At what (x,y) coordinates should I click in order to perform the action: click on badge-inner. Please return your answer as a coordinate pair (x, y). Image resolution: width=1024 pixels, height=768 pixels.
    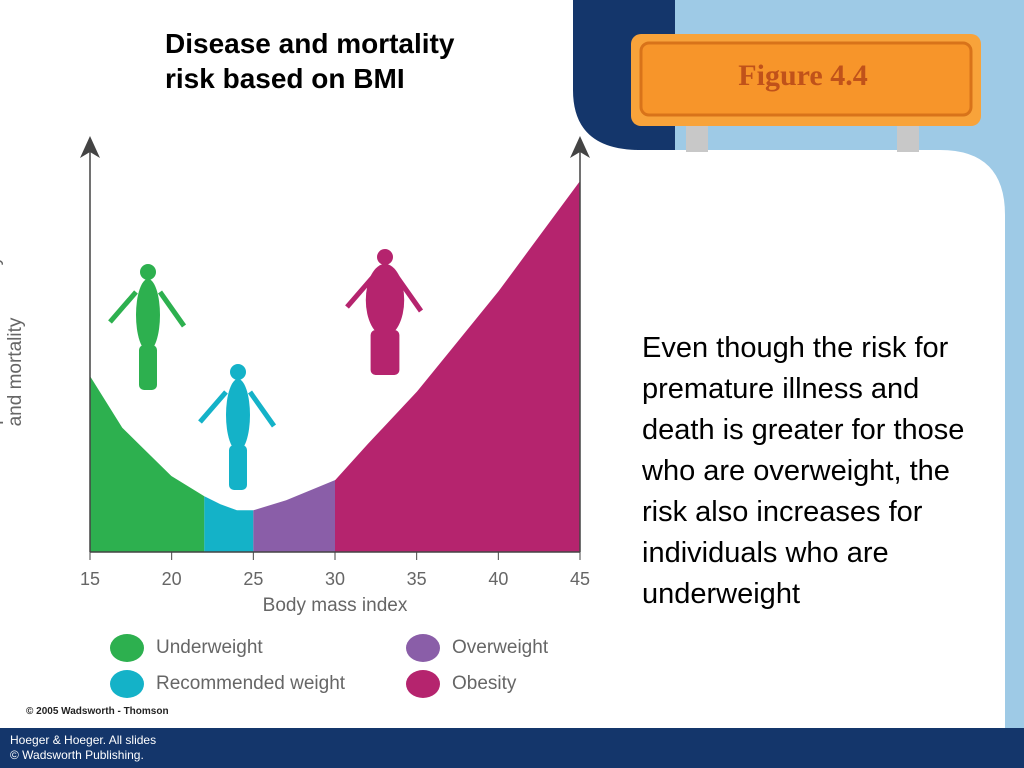
    Looking at the image, I should click on (806, 79).